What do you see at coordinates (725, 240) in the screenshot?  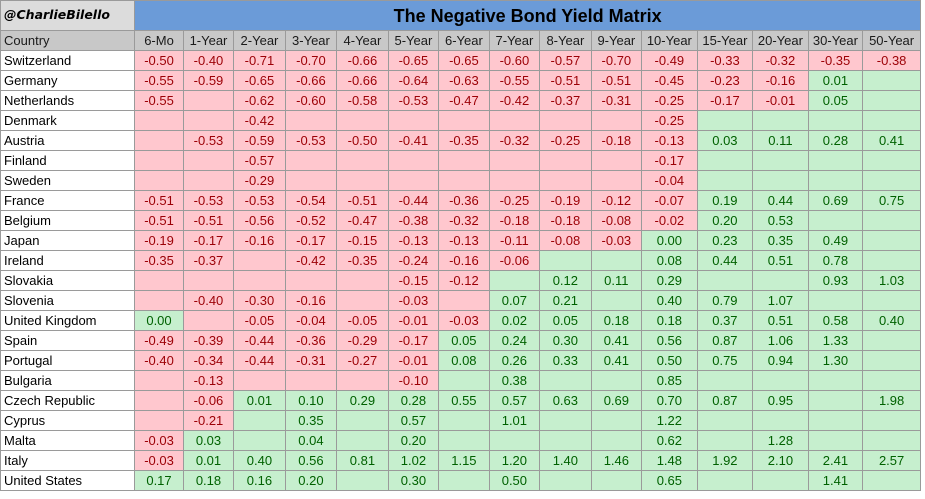 I see `yield-cell: 0.23` at bounding box center [725, 240].